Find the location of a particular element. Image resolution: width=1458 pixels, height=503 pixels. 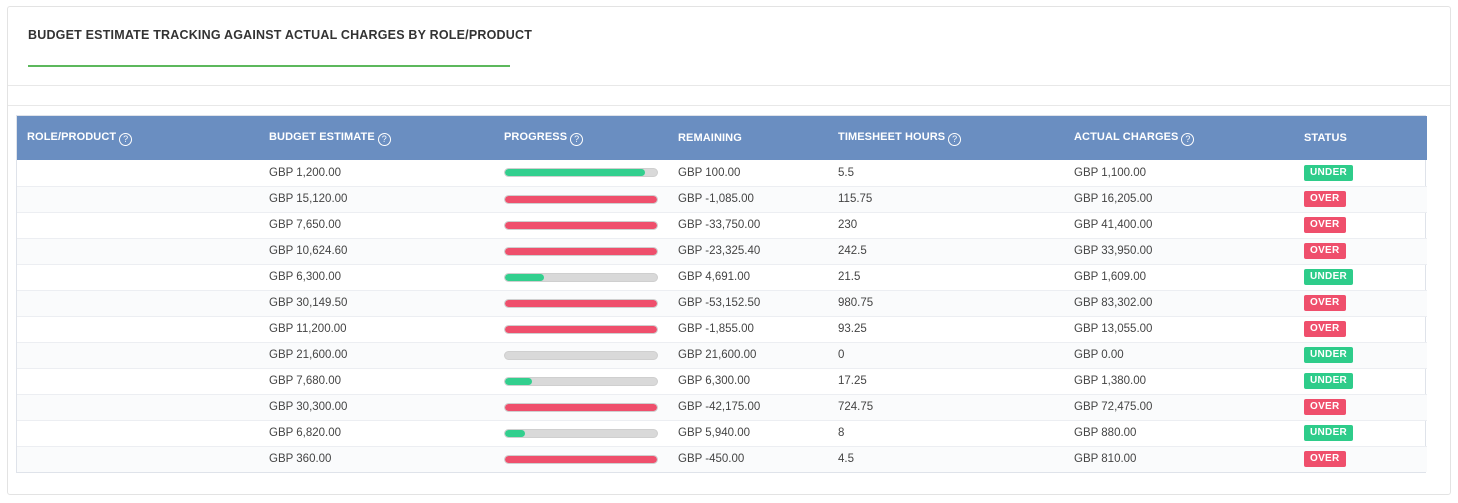

cell-actual-charges: GBP 1,609.00 is located at coordinates (1110, 277).